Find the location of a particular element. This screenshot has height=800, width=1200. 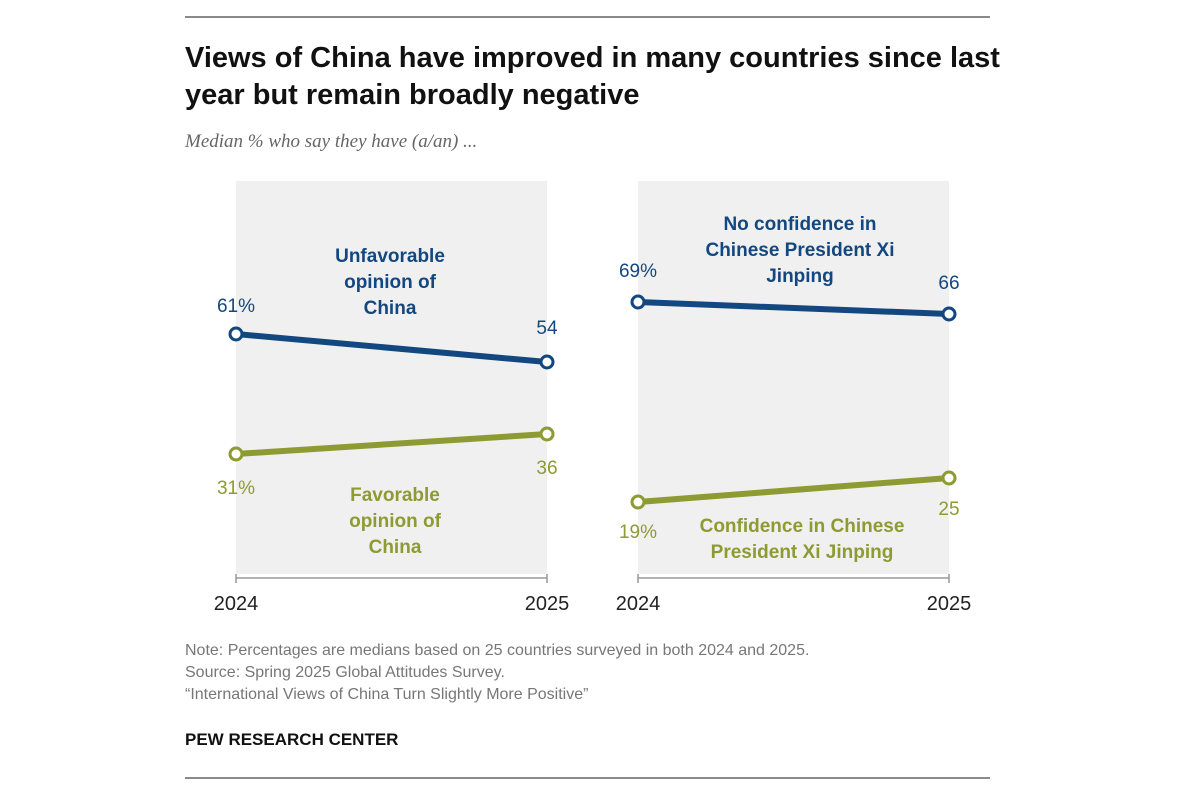

series-name-line: President Xi Jinping is located at coordinates (802, 552).